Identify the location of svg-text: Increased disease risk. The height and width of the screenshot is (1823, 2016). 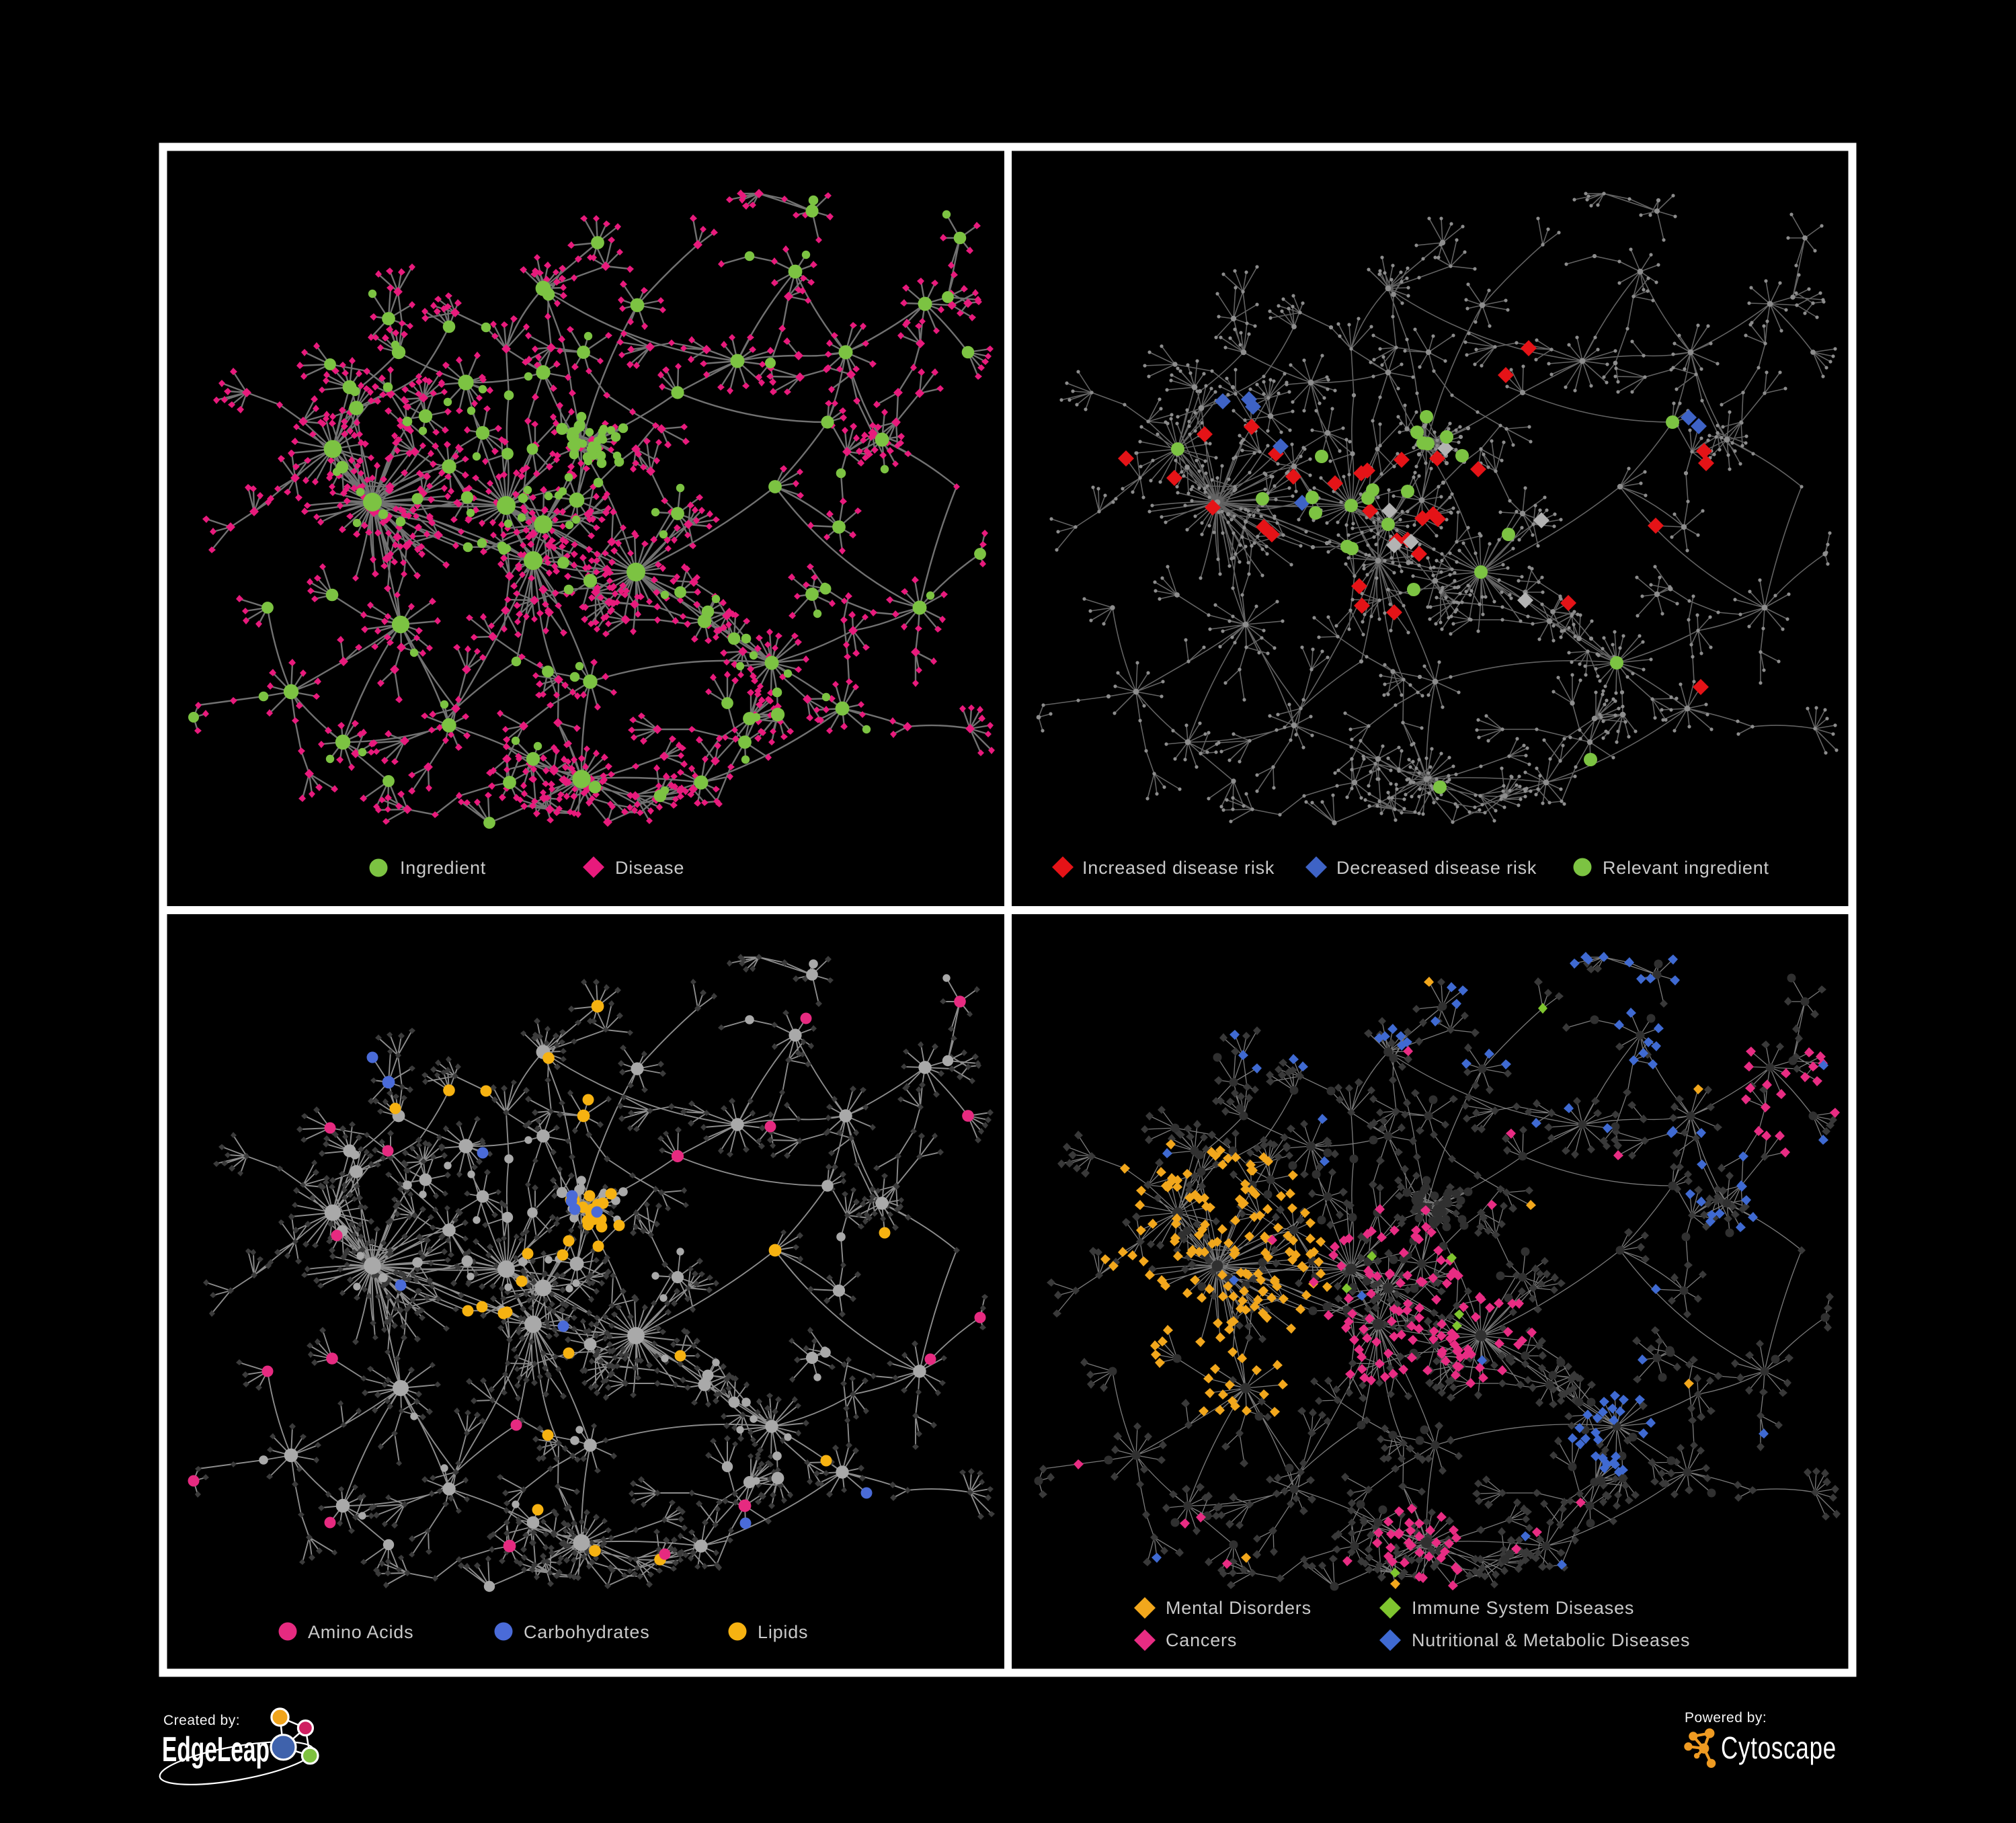
(1178, 868).